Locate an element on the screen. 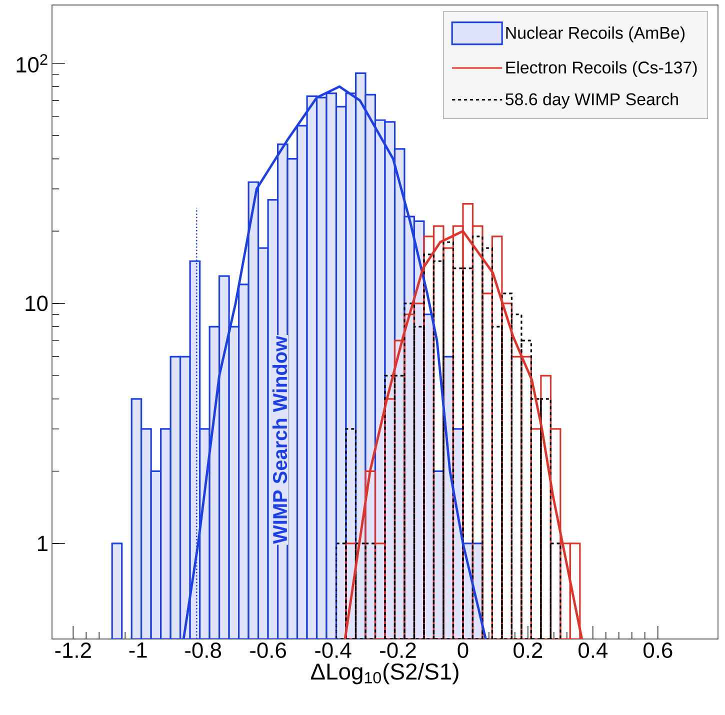  x-tick-label: 0.2 is located at coordinates (528, 650).